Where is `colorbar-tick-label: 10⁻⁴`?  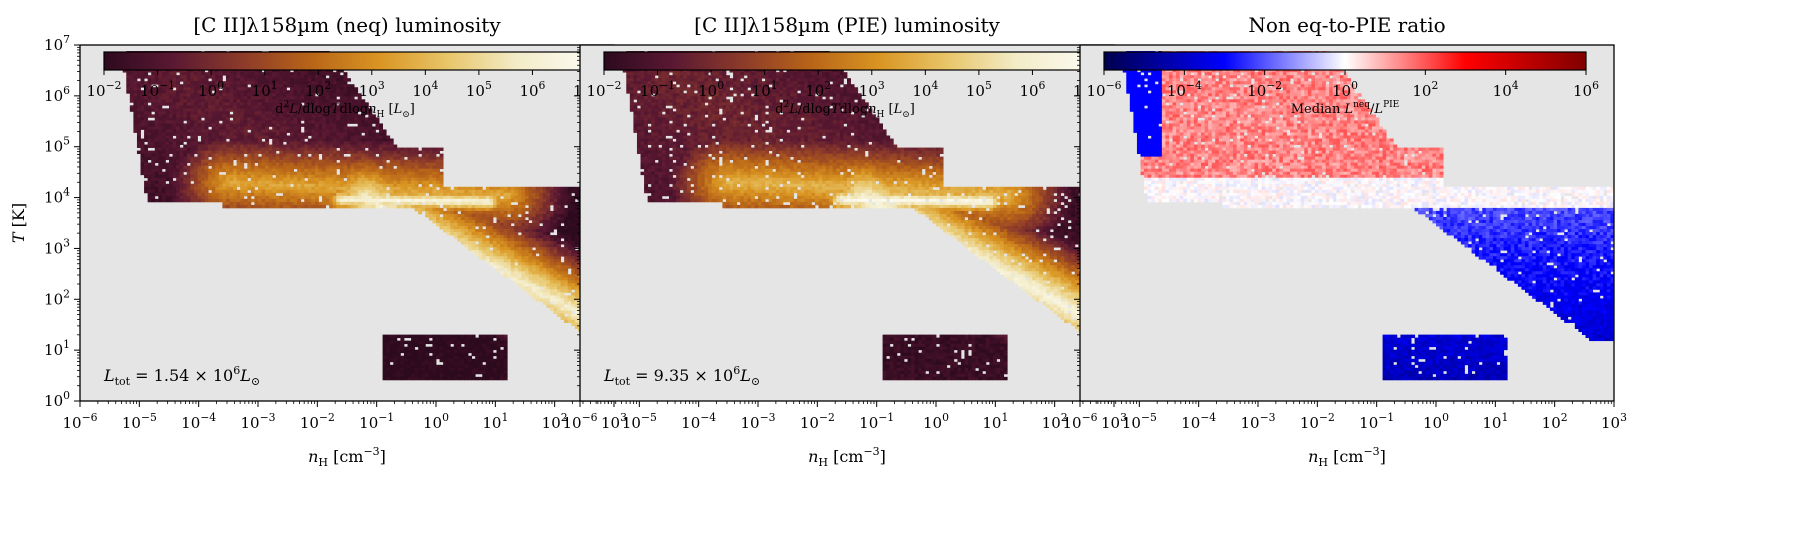 colorbar-tick-label: 10⁻⁴ is located at coordinates (1184, 89).